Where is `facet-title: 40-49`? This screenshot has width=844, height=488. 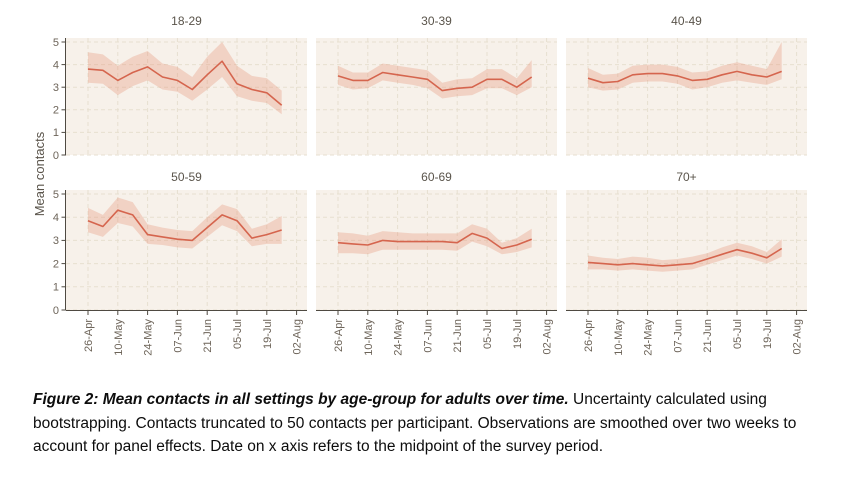 facet-title: 40-49 is located at coordinates (686, 21).